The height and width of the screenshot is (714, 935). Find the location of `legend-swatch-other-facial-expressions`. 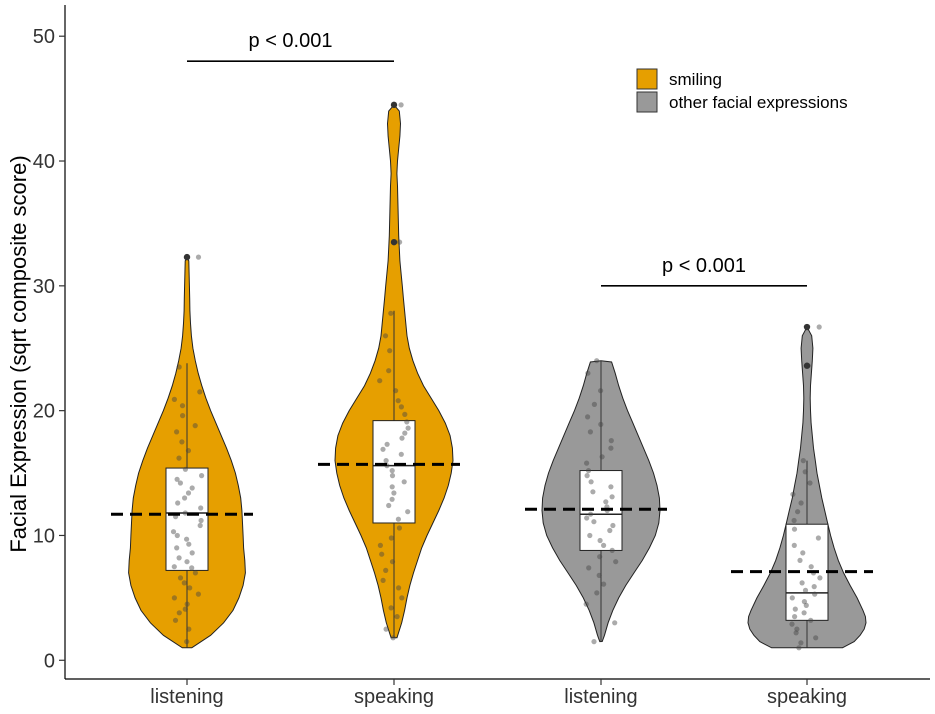

legend-swatch-other-facial-expressions is located at coordinates (647, 102).